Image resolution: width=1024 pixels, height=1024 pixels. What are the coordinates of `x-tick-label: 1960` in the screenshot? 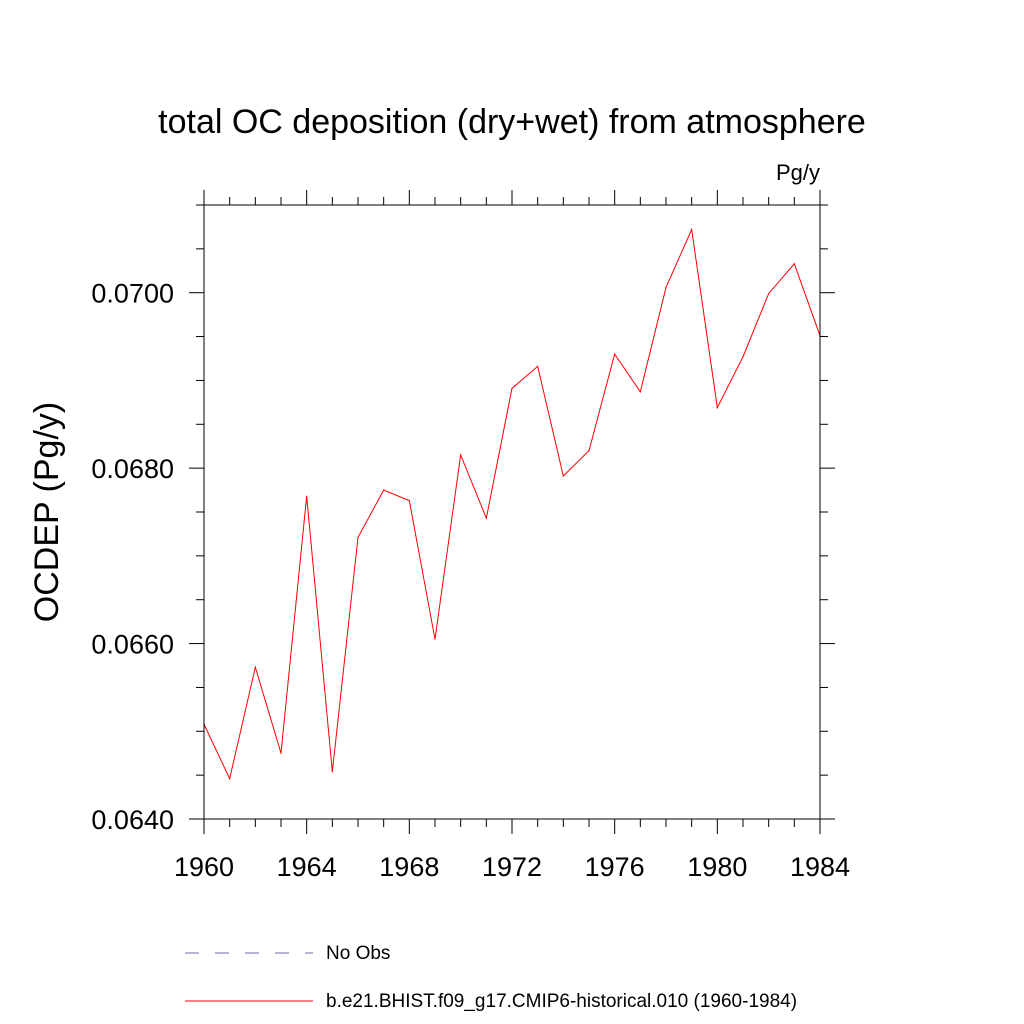 It's located at (204, 867).